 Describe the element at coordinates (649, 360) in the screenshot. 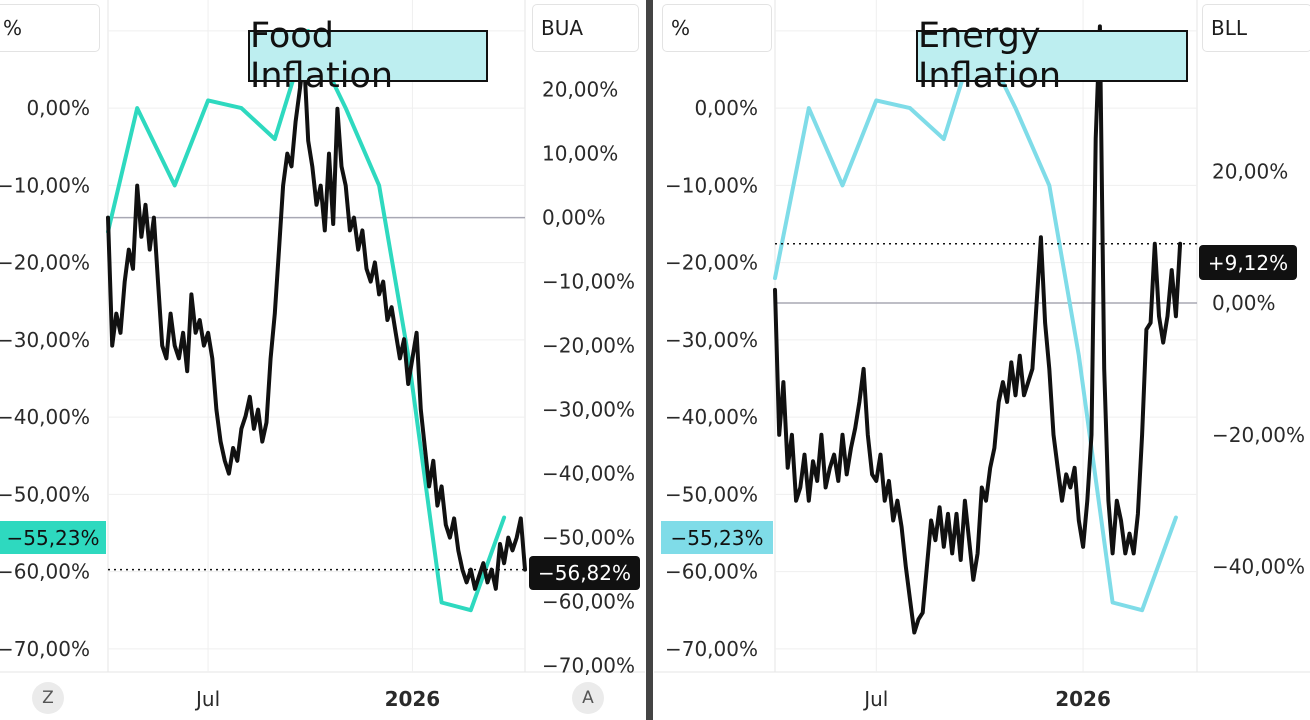

I see `panel-divider` at that location.